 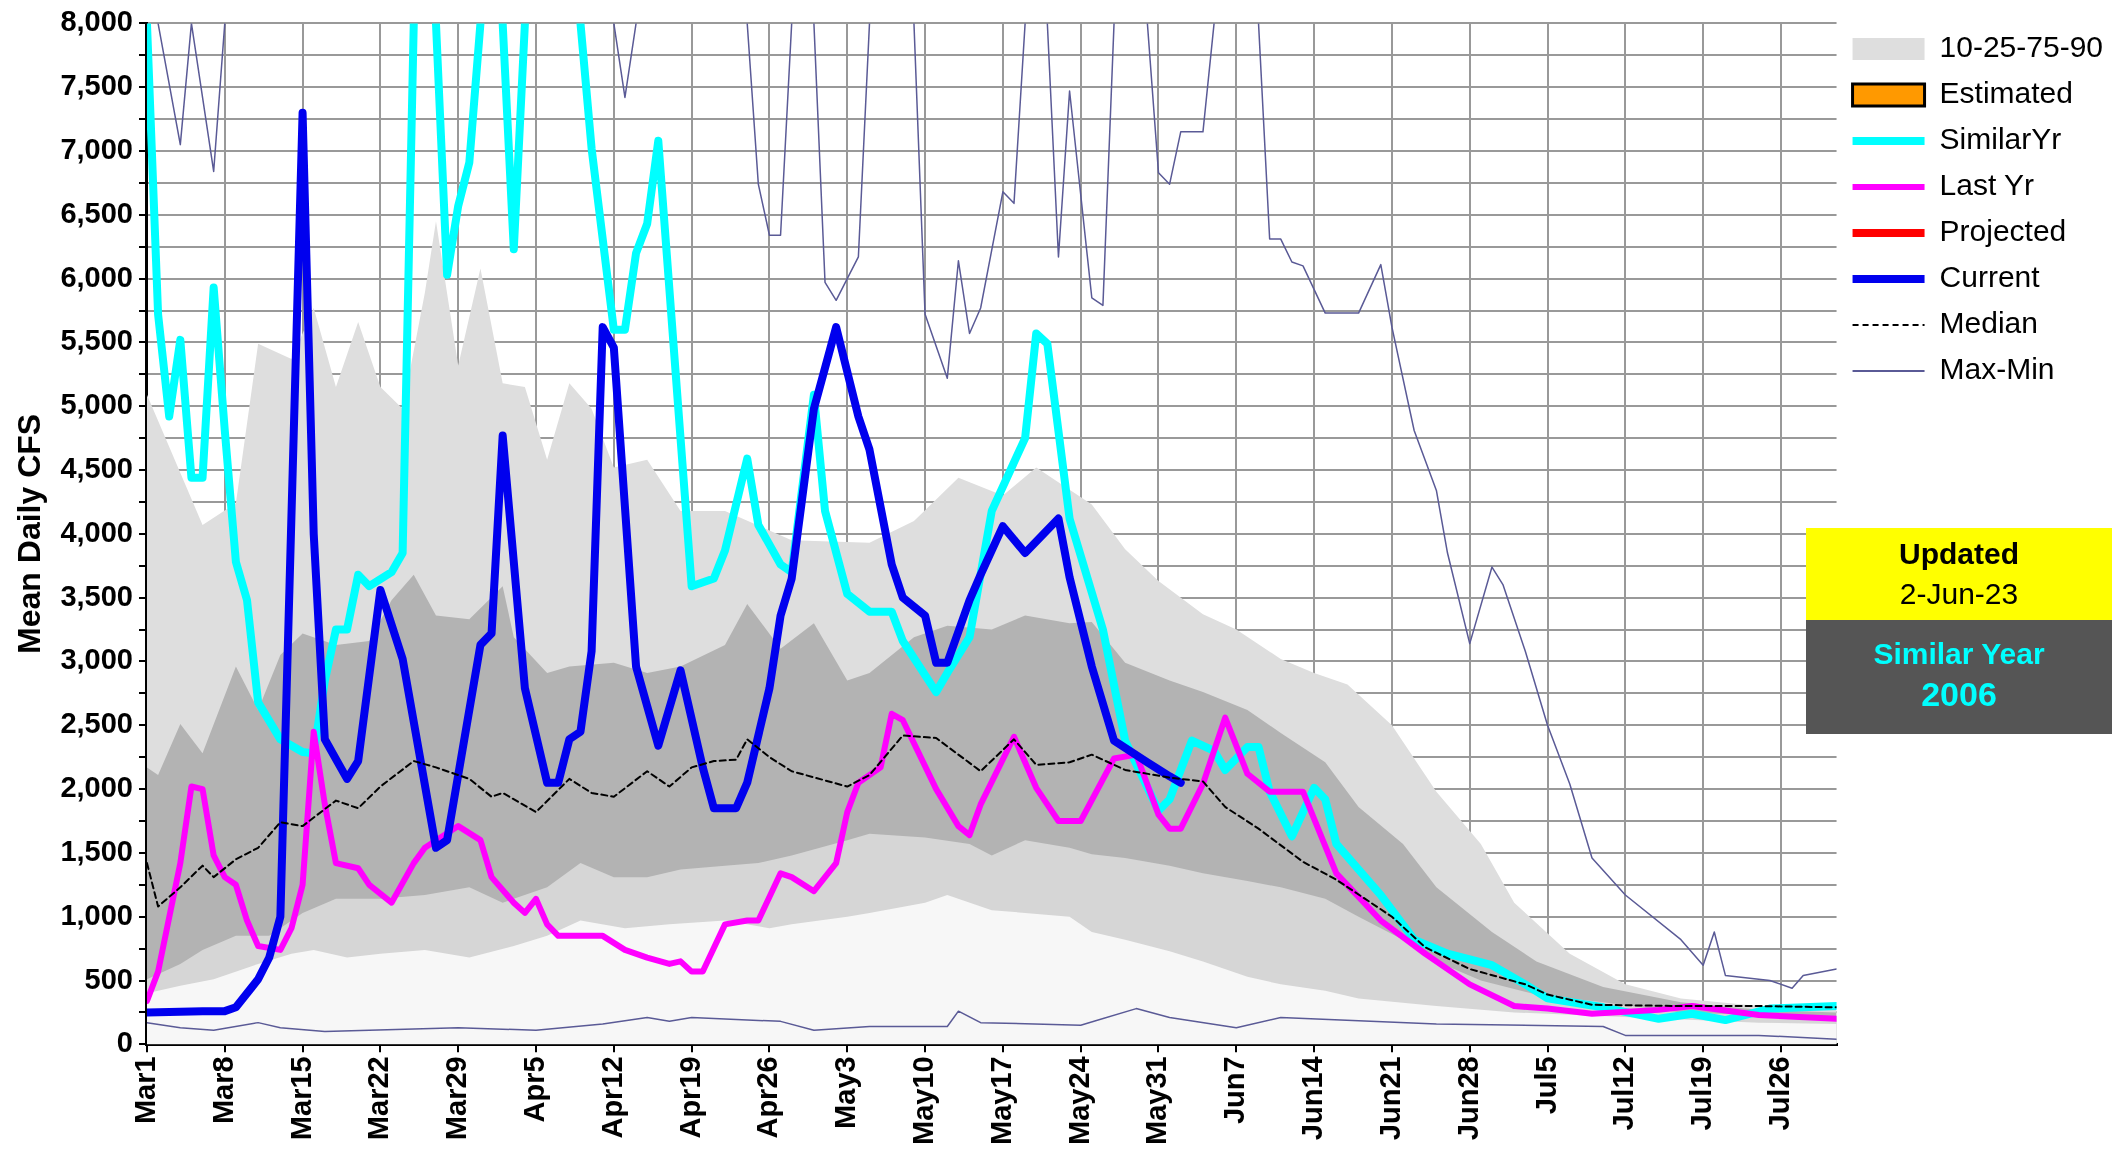 I want to click on y-tick-label: 2,000, so click(x=96, y=787).